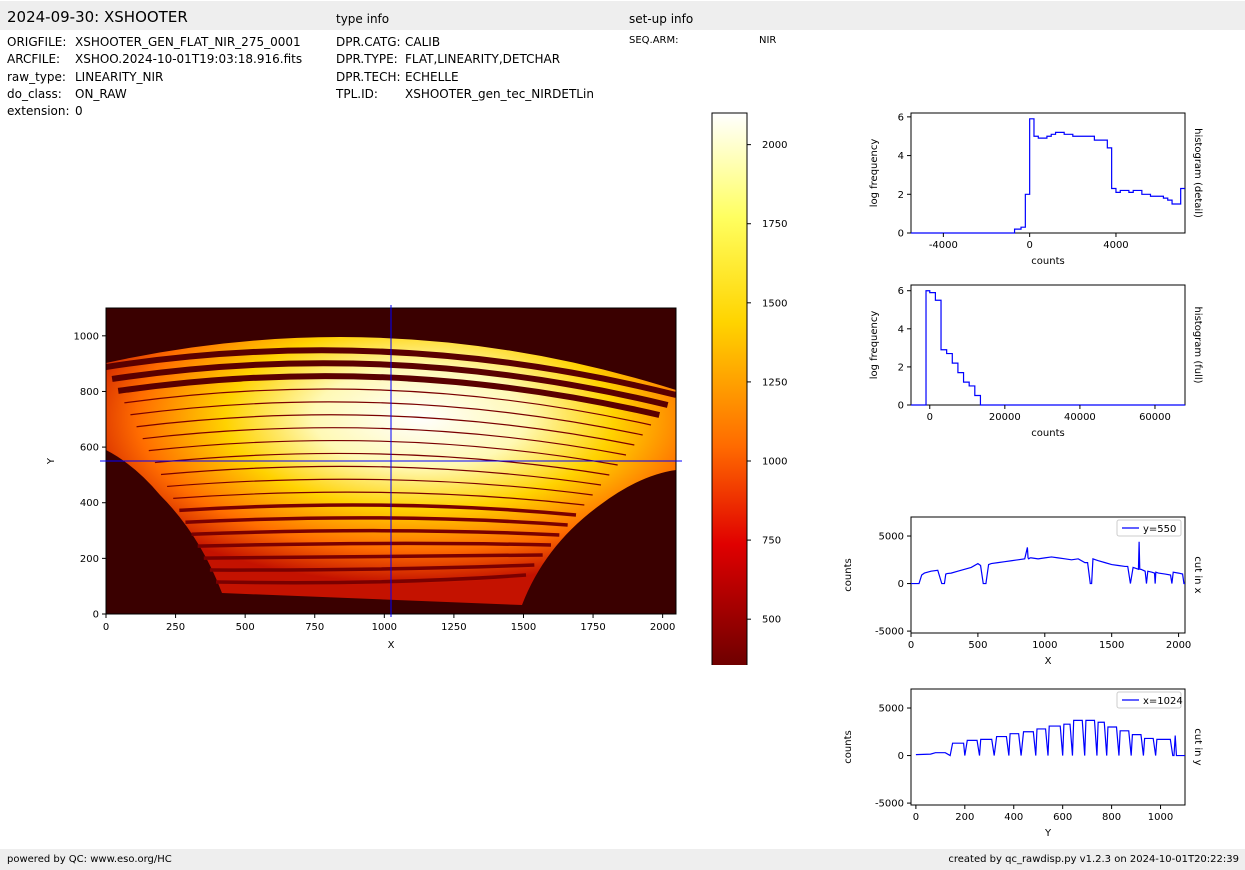  What do you see at coordinates (1080, 417) in the screenshot?
I see `x-tick-label: 40000` at bounding box center [1080, 417].